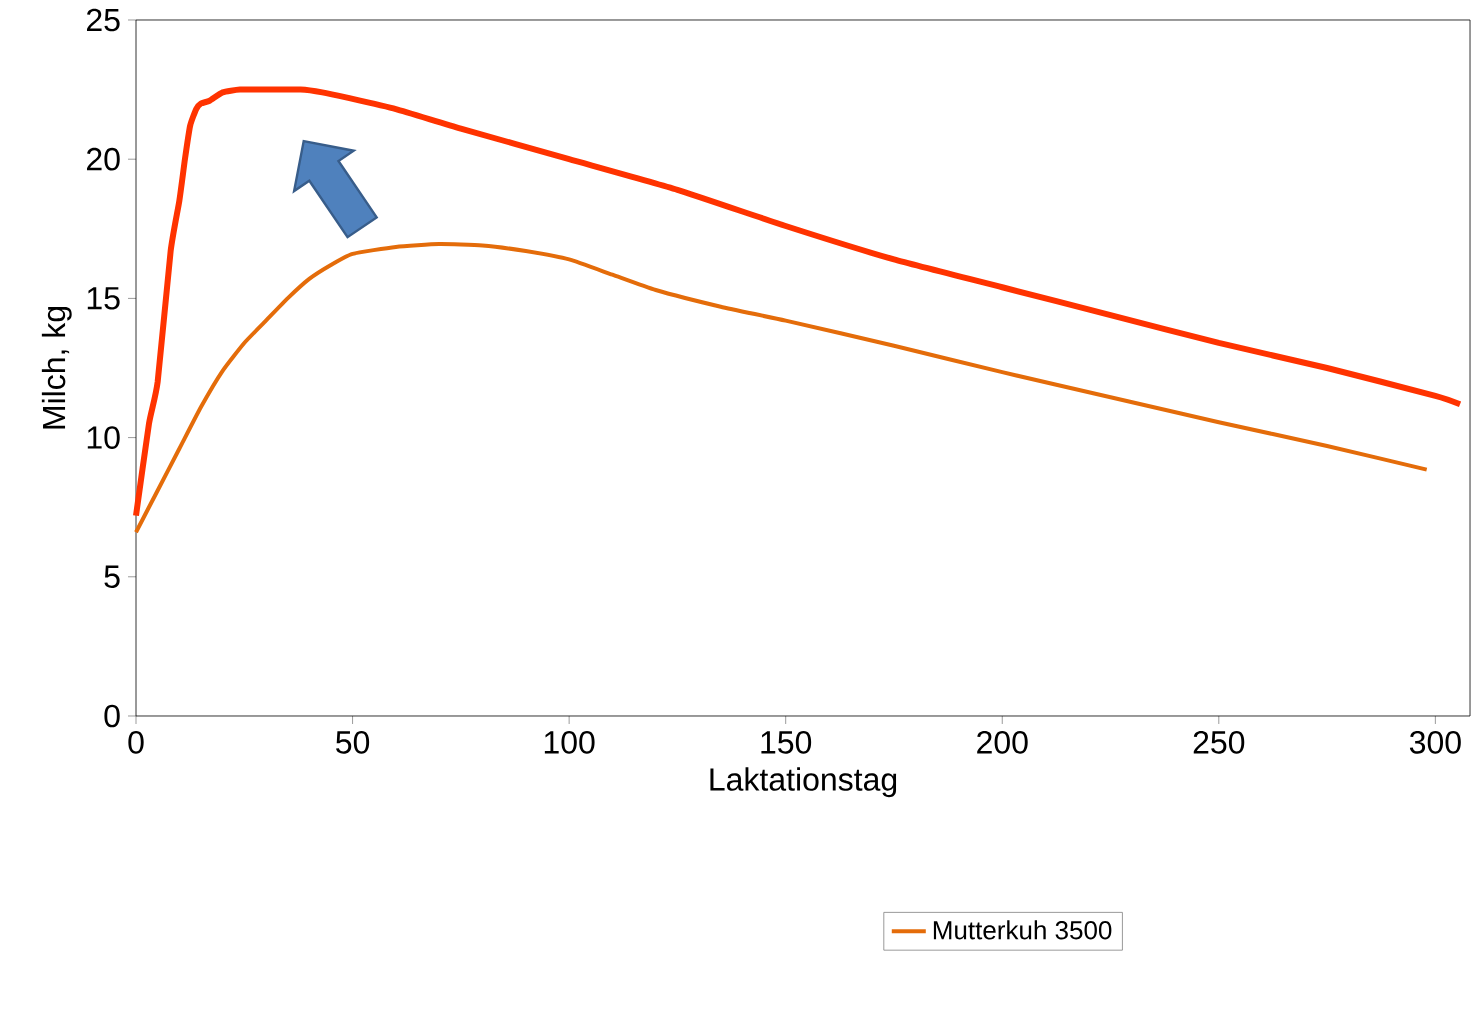 This screenshot has height=1019, width=1472. What do you see at coordinates (103, 159) in the screenshot?
I see `y-tick-label: 20` at bounding box center [103, 159].